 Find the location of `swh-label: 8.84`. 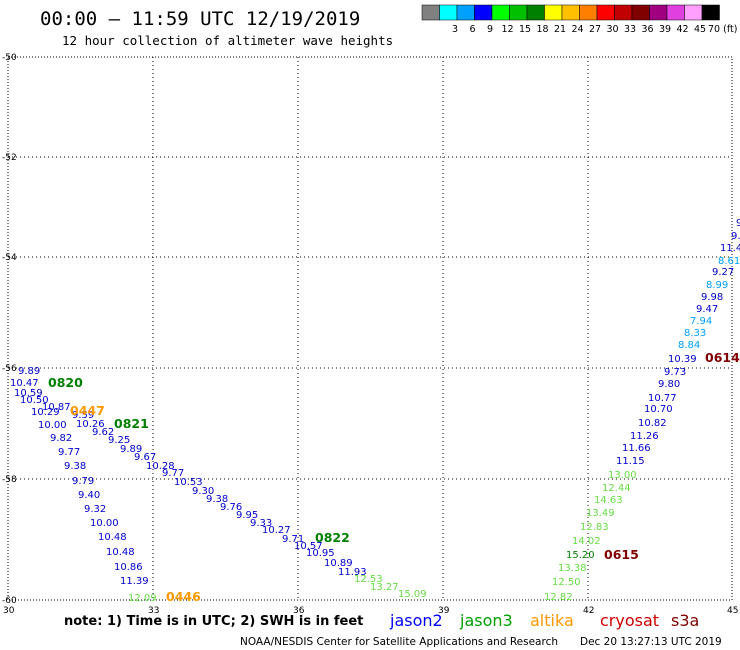

swh-label: 8.84 is located at coordinates (689, 345).